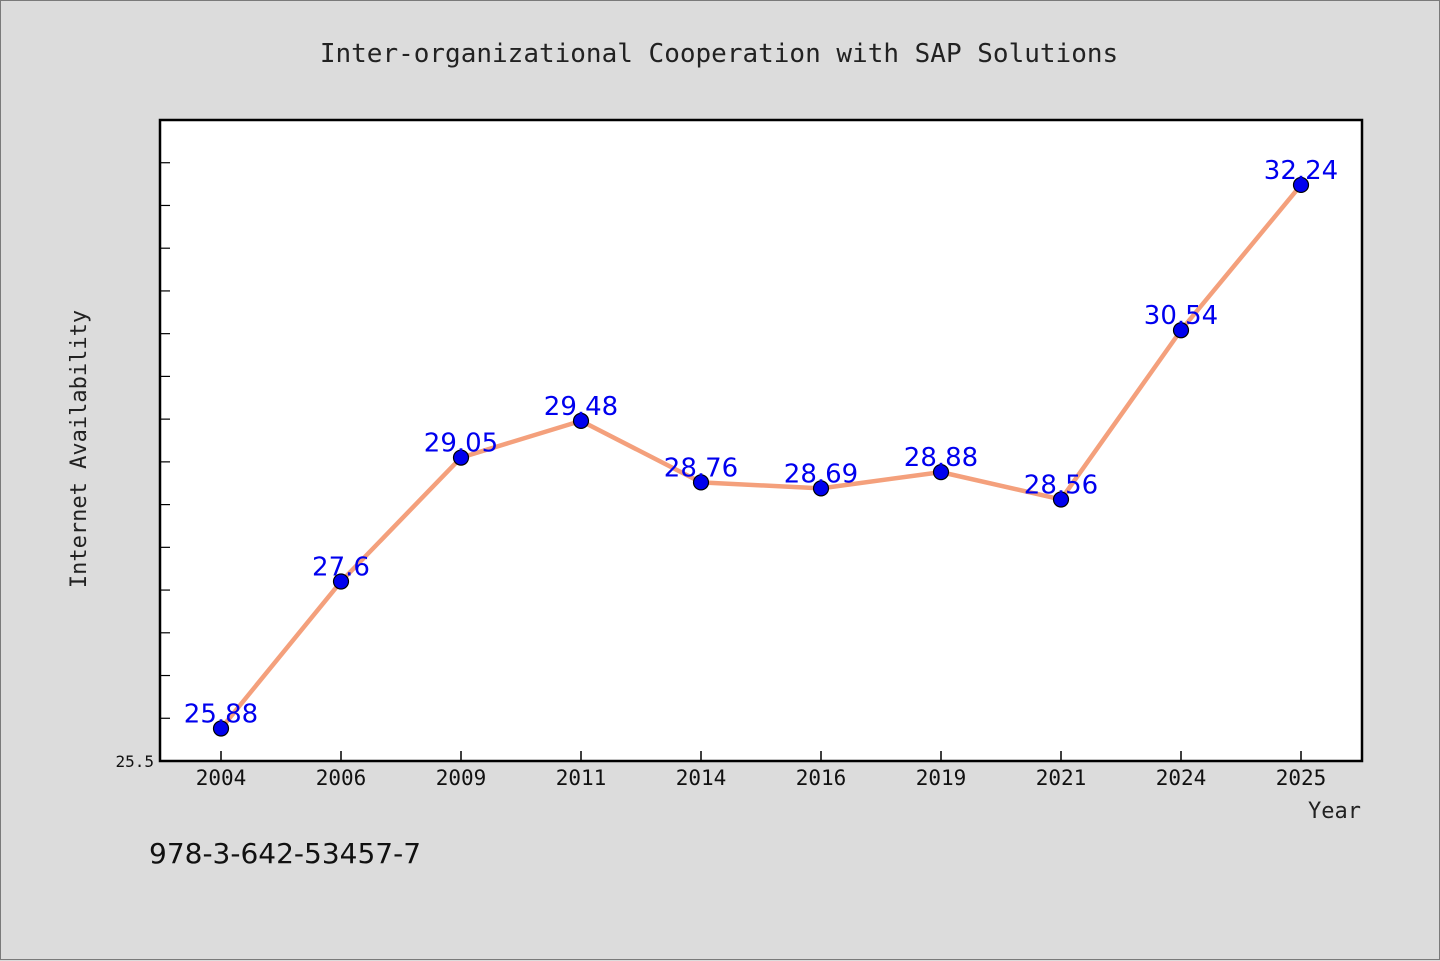  I want to click on x-tick-label: 2004, so click(221, 778).